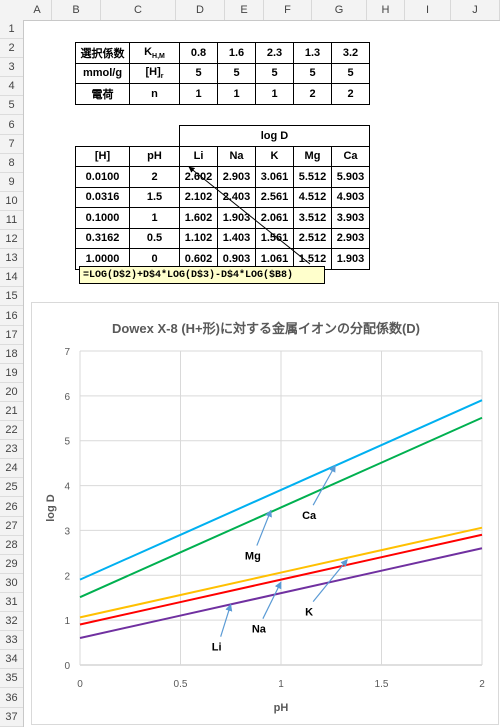 The height and width of the screenshot is (727, 500). I want to click on value-cell: 0.5, so click(154, 238).